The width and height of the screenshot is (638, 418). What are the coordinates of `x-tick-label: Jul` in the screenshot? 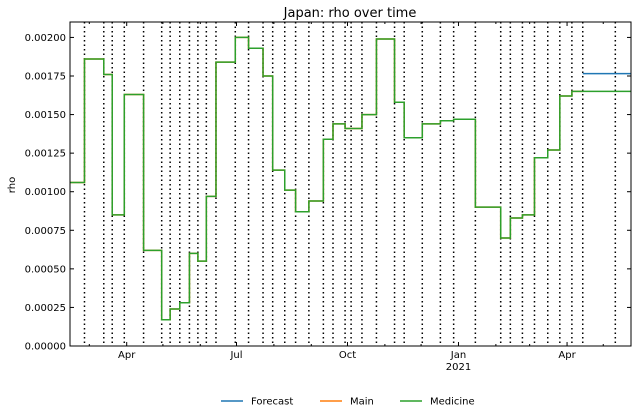 It's located at (235, 355).